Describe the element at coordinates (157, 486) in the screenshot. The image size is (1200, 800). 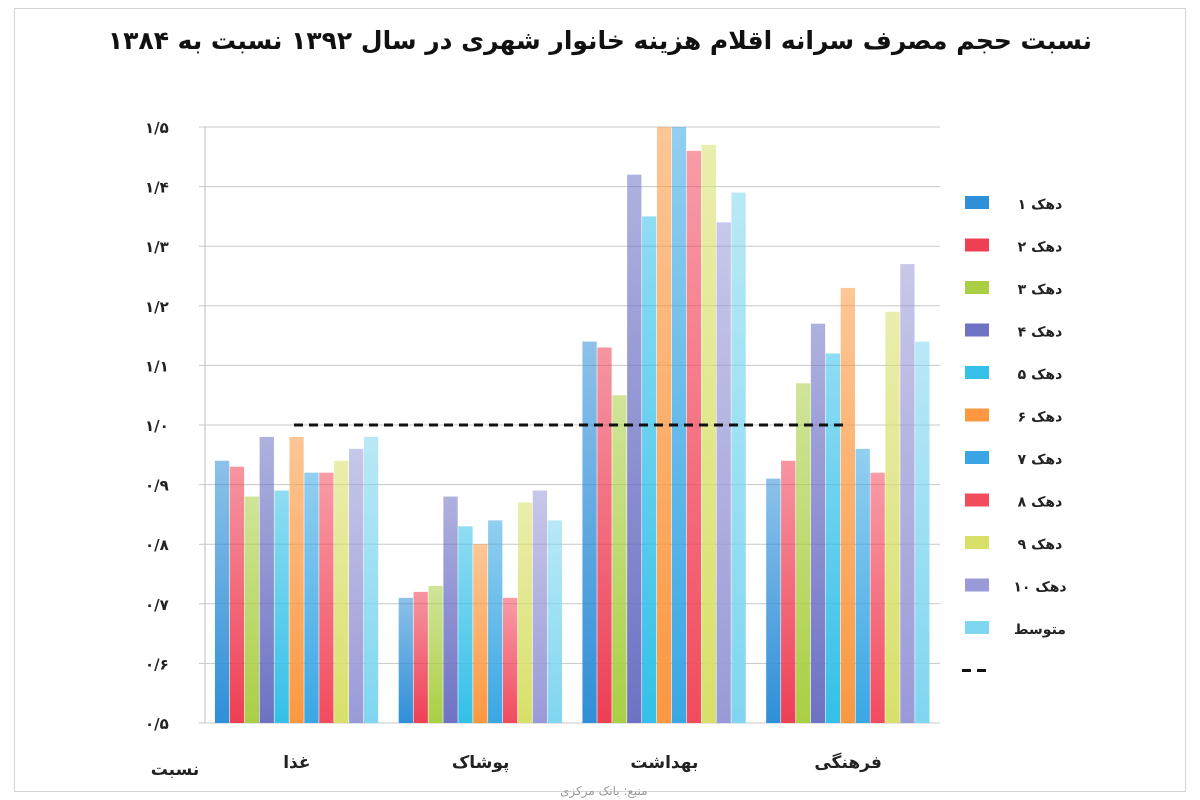
I see `y-tick-label: ۰/۹` at that location.